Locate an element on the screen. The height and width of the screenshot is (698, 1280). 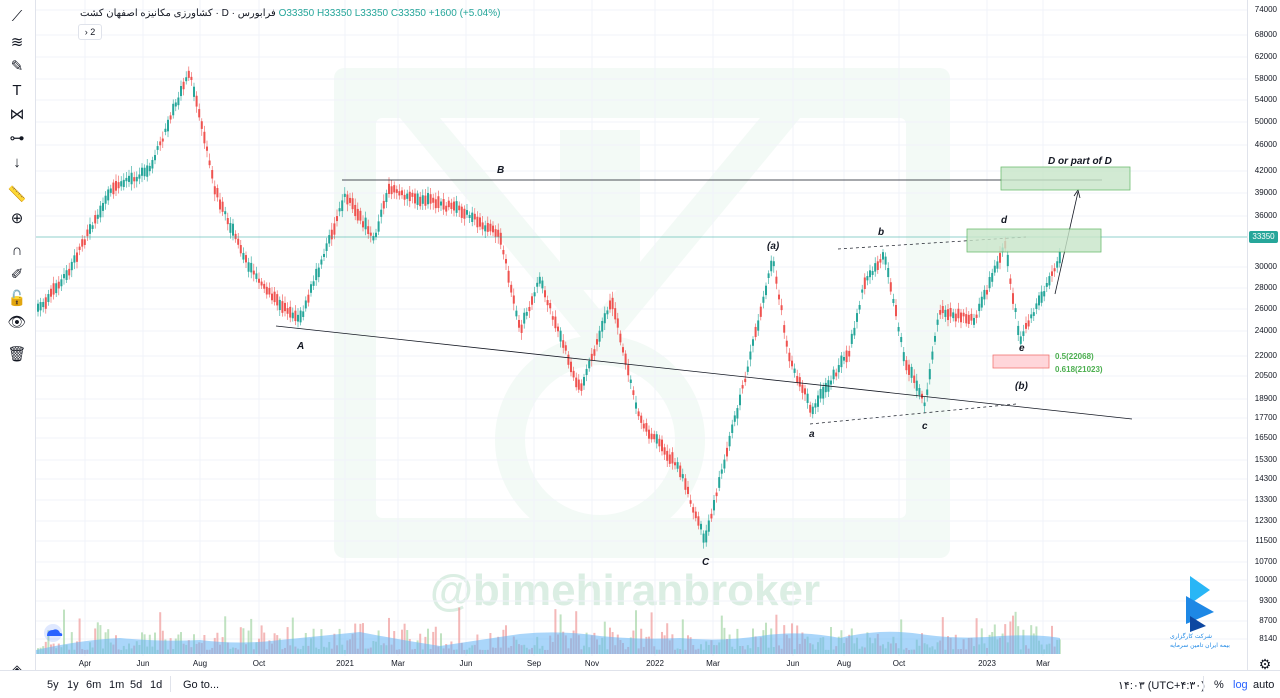
price-tick-label: 8140 is located at coordinates (1268, 638).